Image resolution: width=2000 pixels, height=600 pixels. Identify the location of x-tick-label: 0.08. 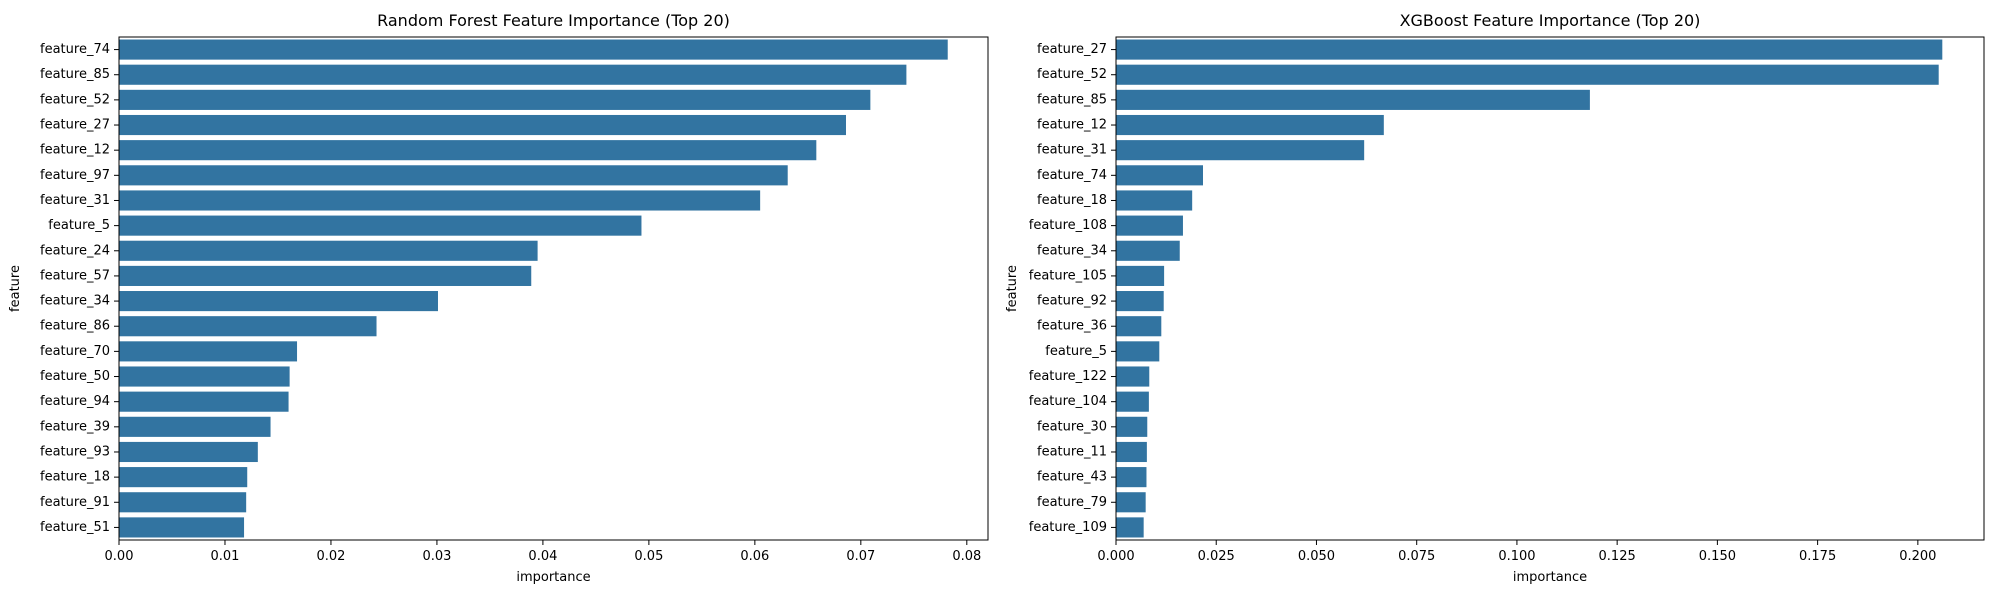
(966, 556).